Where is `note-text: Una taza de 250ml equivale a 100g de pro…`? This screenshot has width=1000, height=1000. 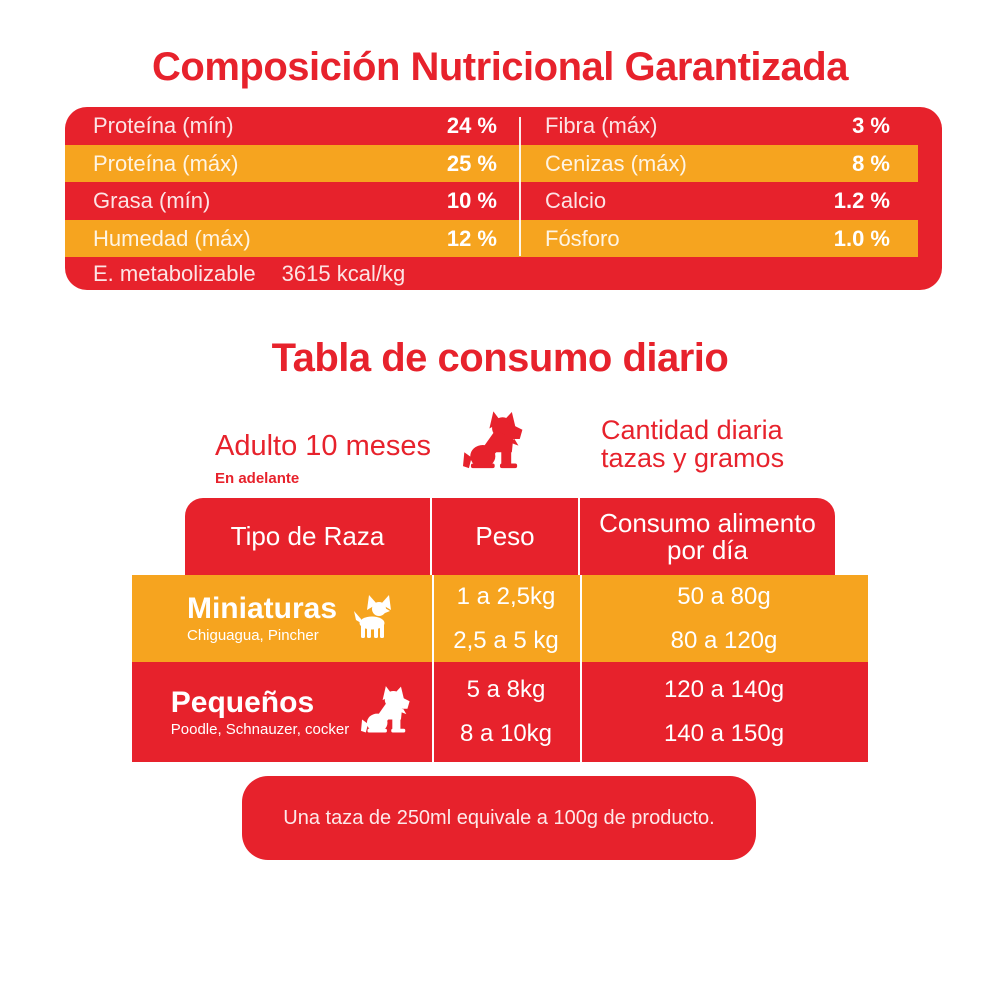
note-text: Una taza de 250ml equivale a 100g de pro… is located at coordinates (499, 817).